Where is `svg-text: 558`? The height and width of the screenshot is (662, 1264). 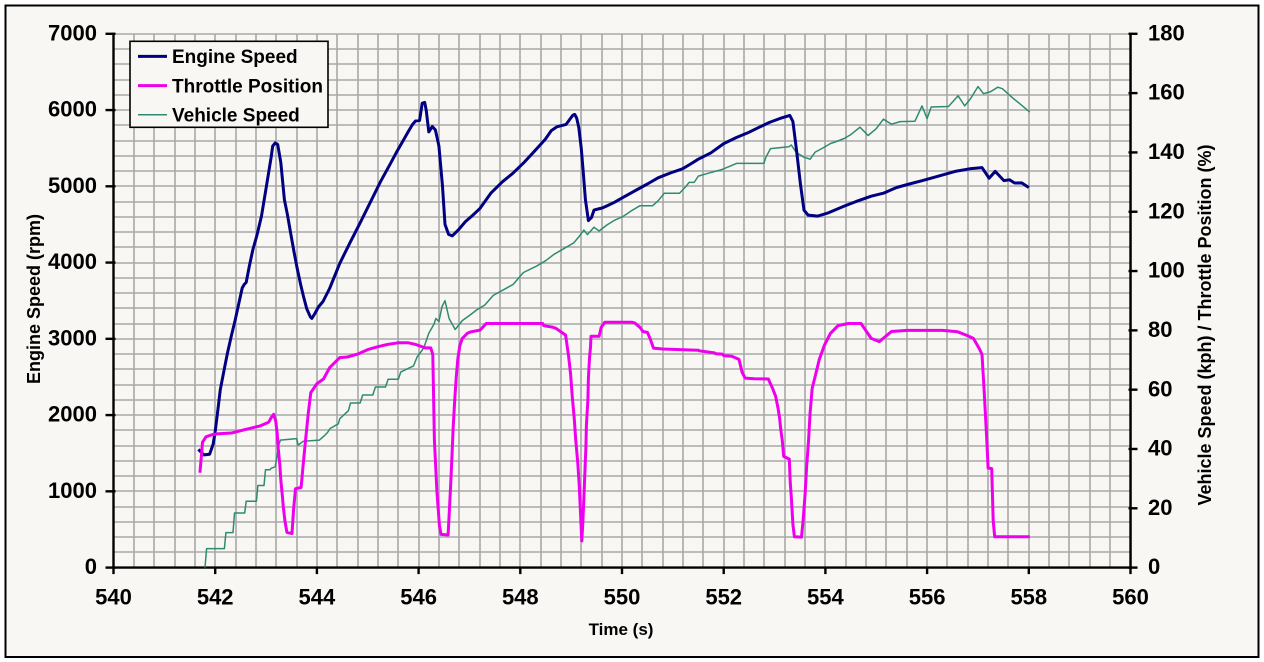 svg-text: 558 is located at coordinates (1028, 597).